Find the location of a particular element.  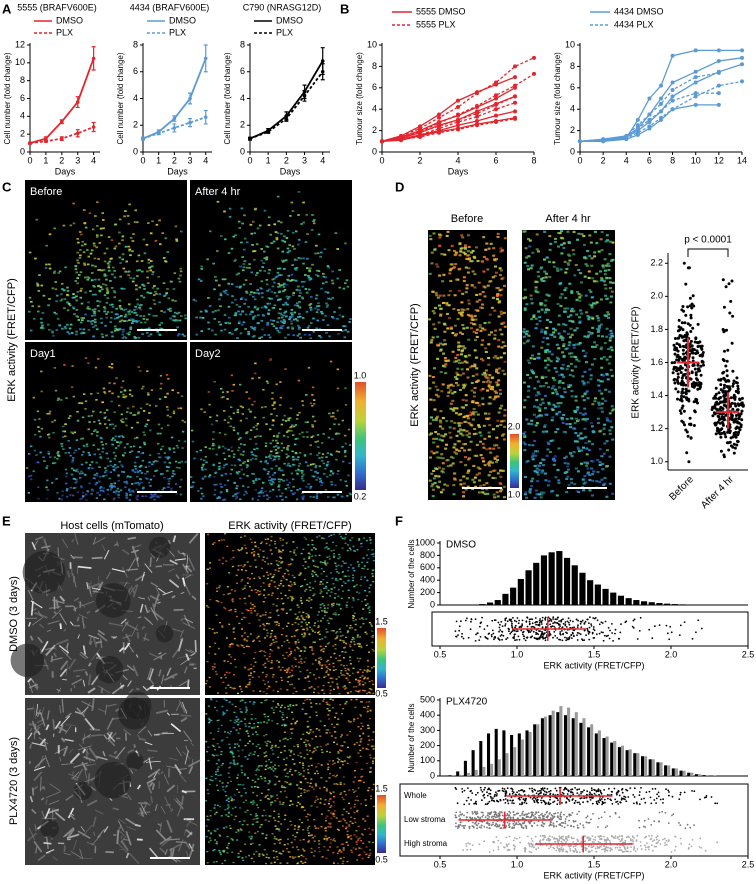

dark-region is located at coordinates (113, 600).